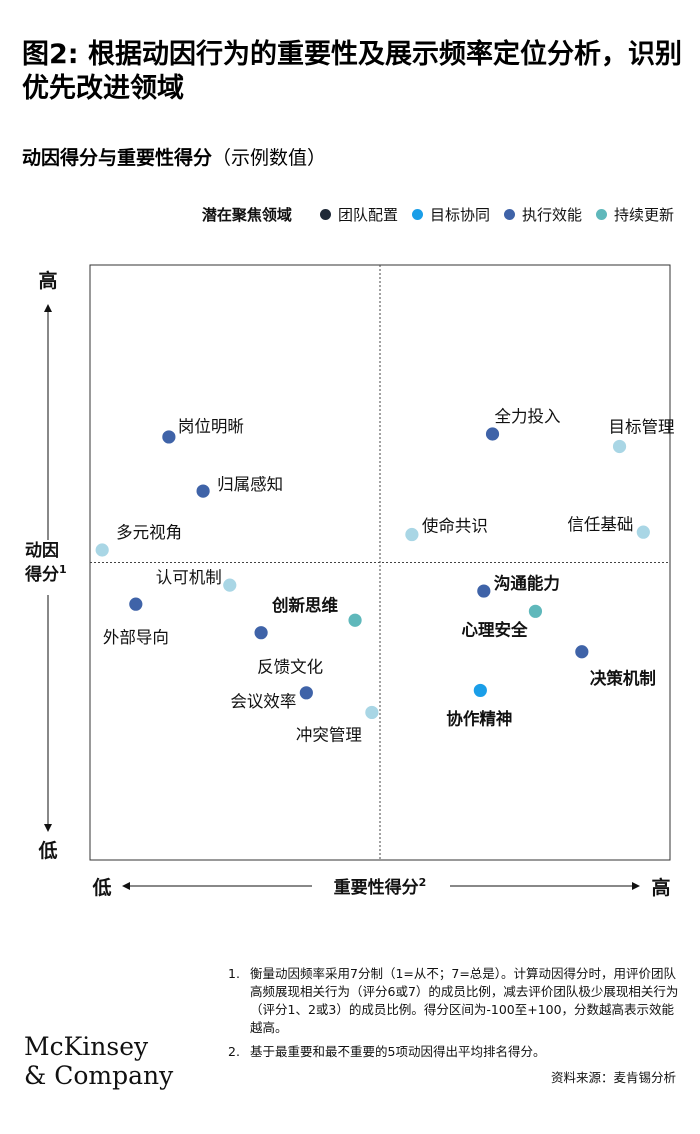 This screenshot has width=700, height=1134. Describe the element at coordinates (86, 1046) in the screenshot. I see `logo-line-1: McKinsey` at that location.